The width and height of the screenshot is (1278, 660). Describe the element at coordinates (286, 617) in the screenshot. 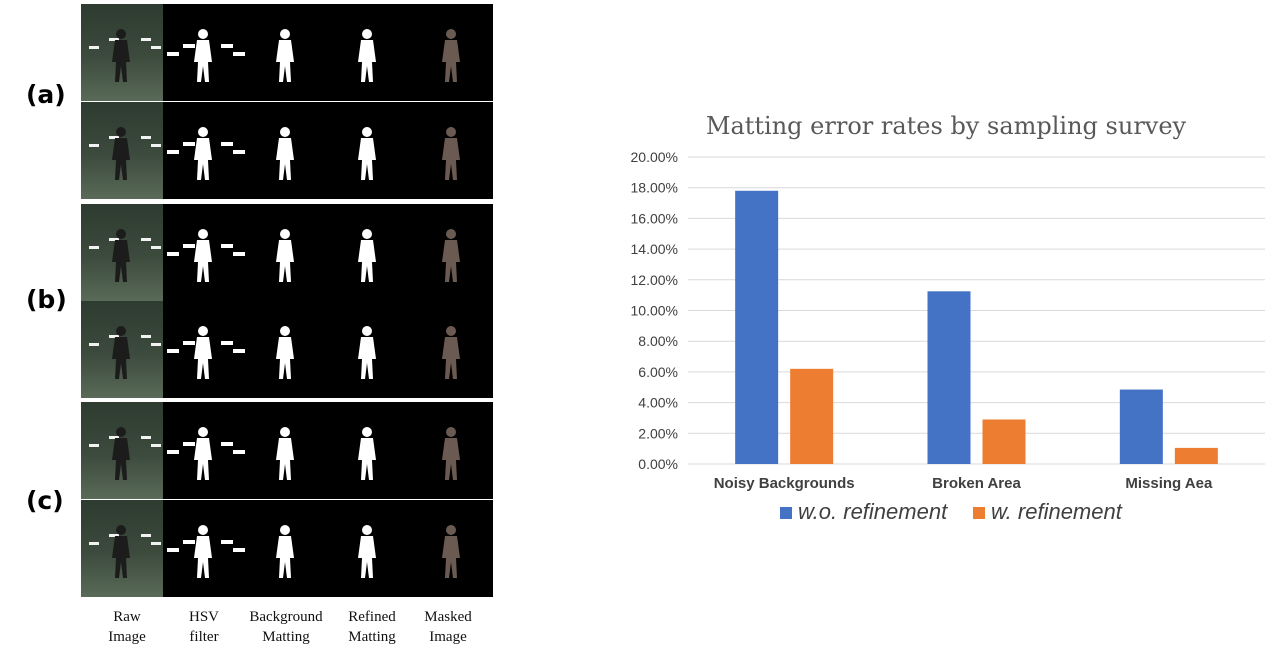

I see `caption-line: Background` at that location.